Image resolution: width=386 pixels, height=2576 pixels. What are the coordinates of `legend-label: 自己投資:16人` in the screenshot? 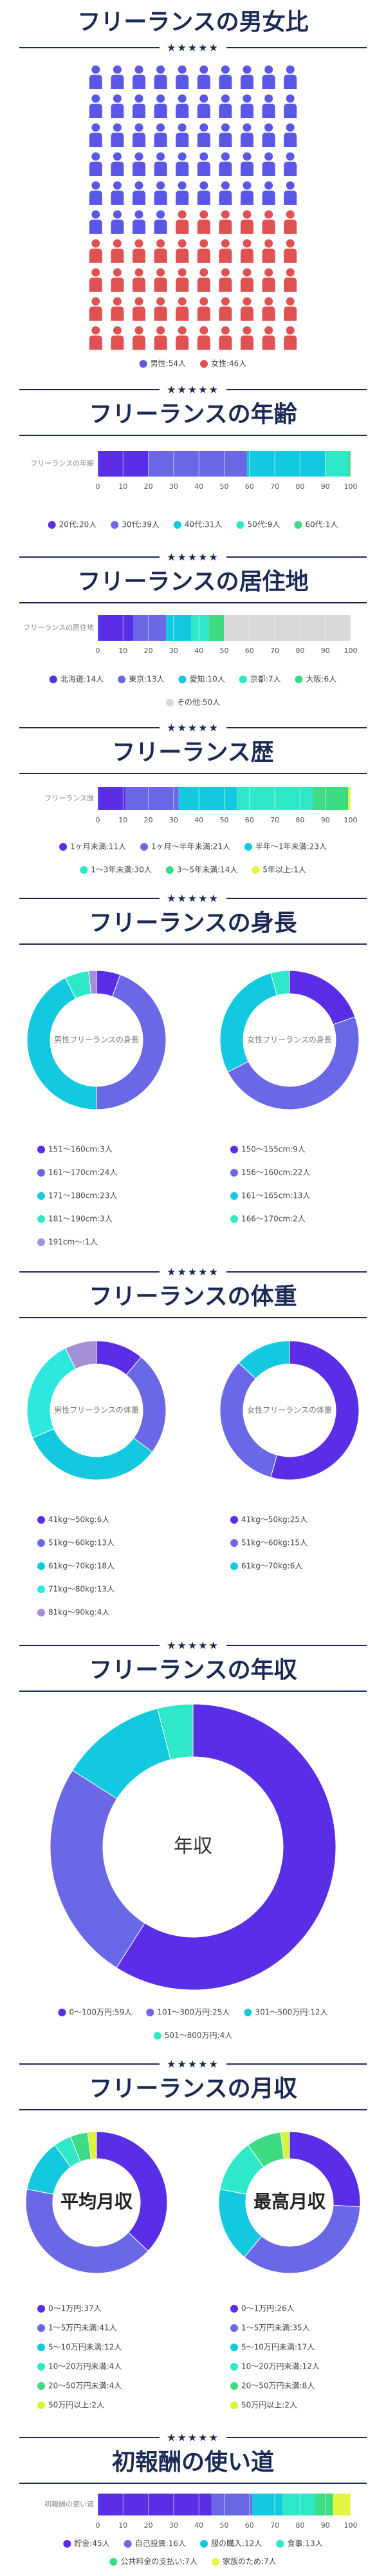 It's located at (160, 2543).